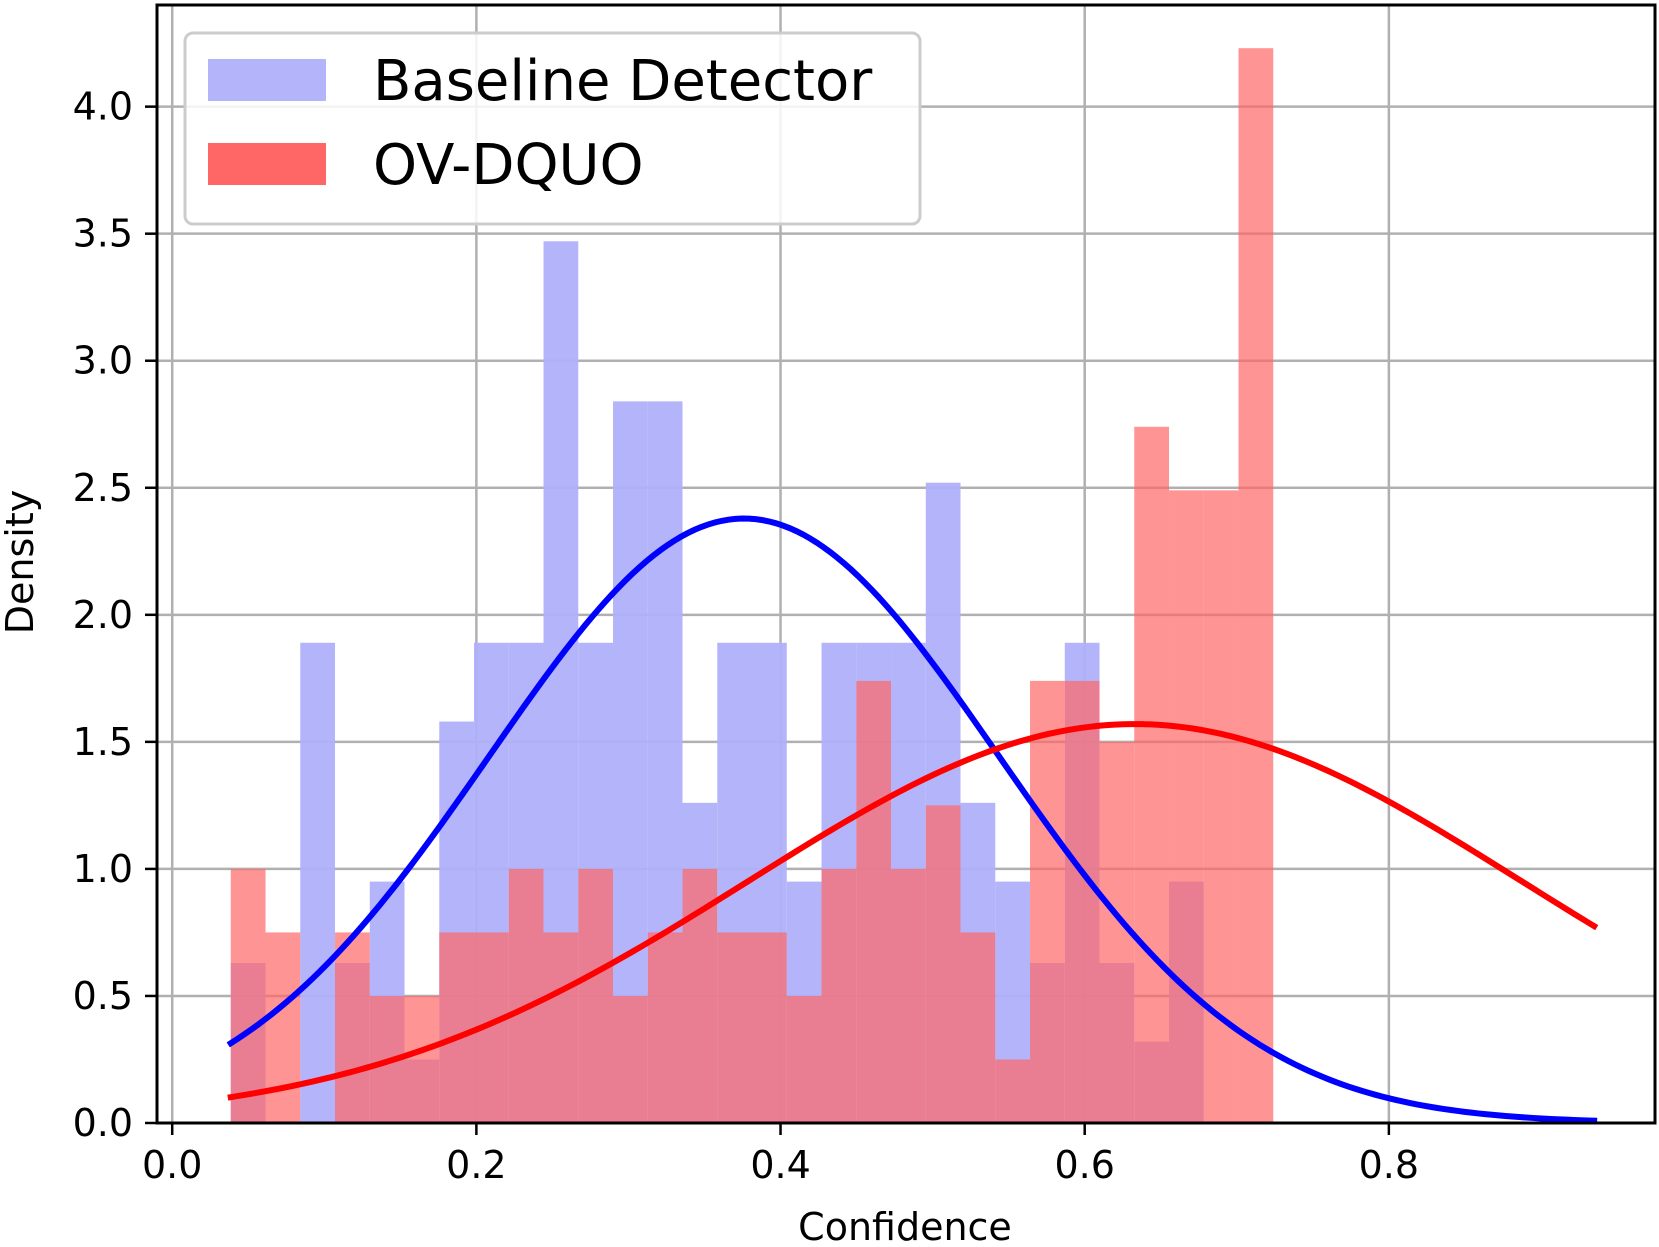  I want to click on y-tick-label: 3.0, so click(103, 361).